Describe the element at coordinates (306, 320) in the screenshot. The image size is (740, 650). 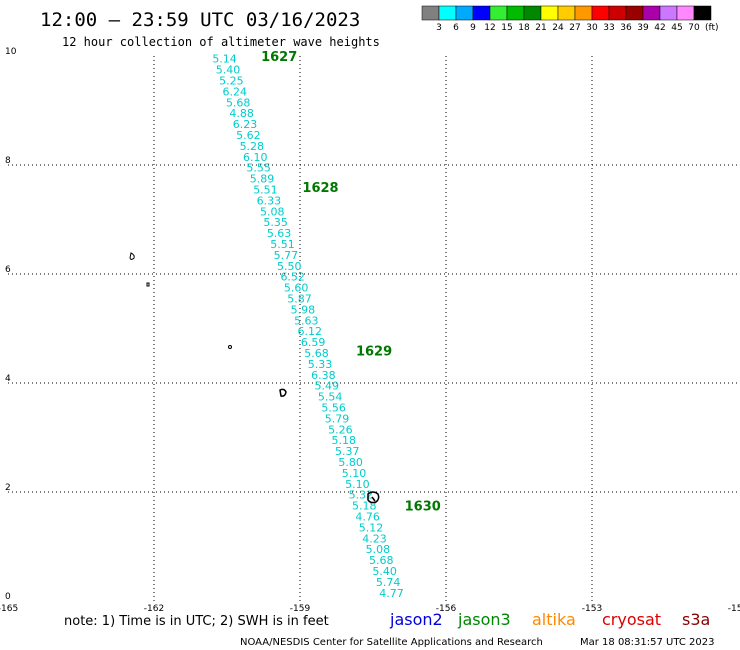
I see `wave-height-value: 5.63` at that location.